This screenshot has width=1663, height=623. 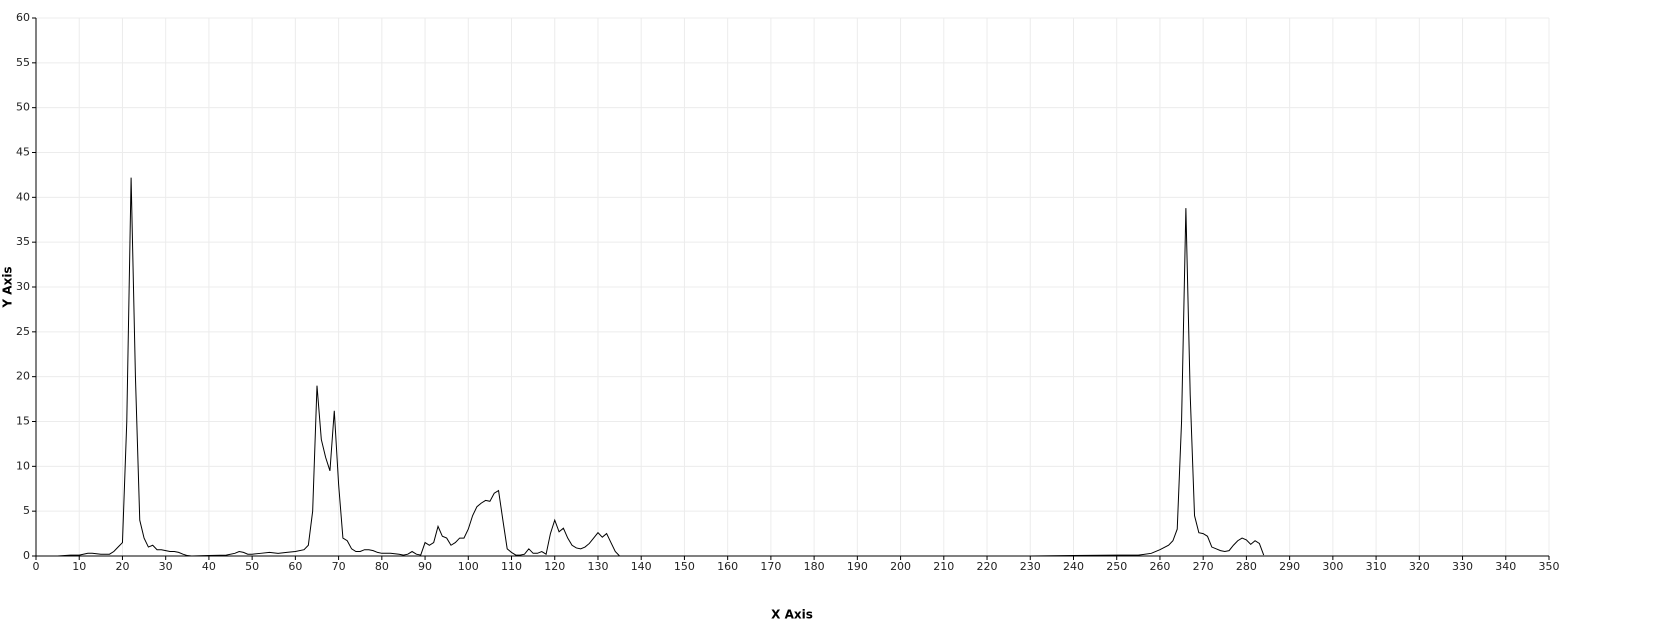 What do you see at coordinates (339, 566) in the screenshot?
I see `x-tick-label: 70` at bounding box center [339, 566].